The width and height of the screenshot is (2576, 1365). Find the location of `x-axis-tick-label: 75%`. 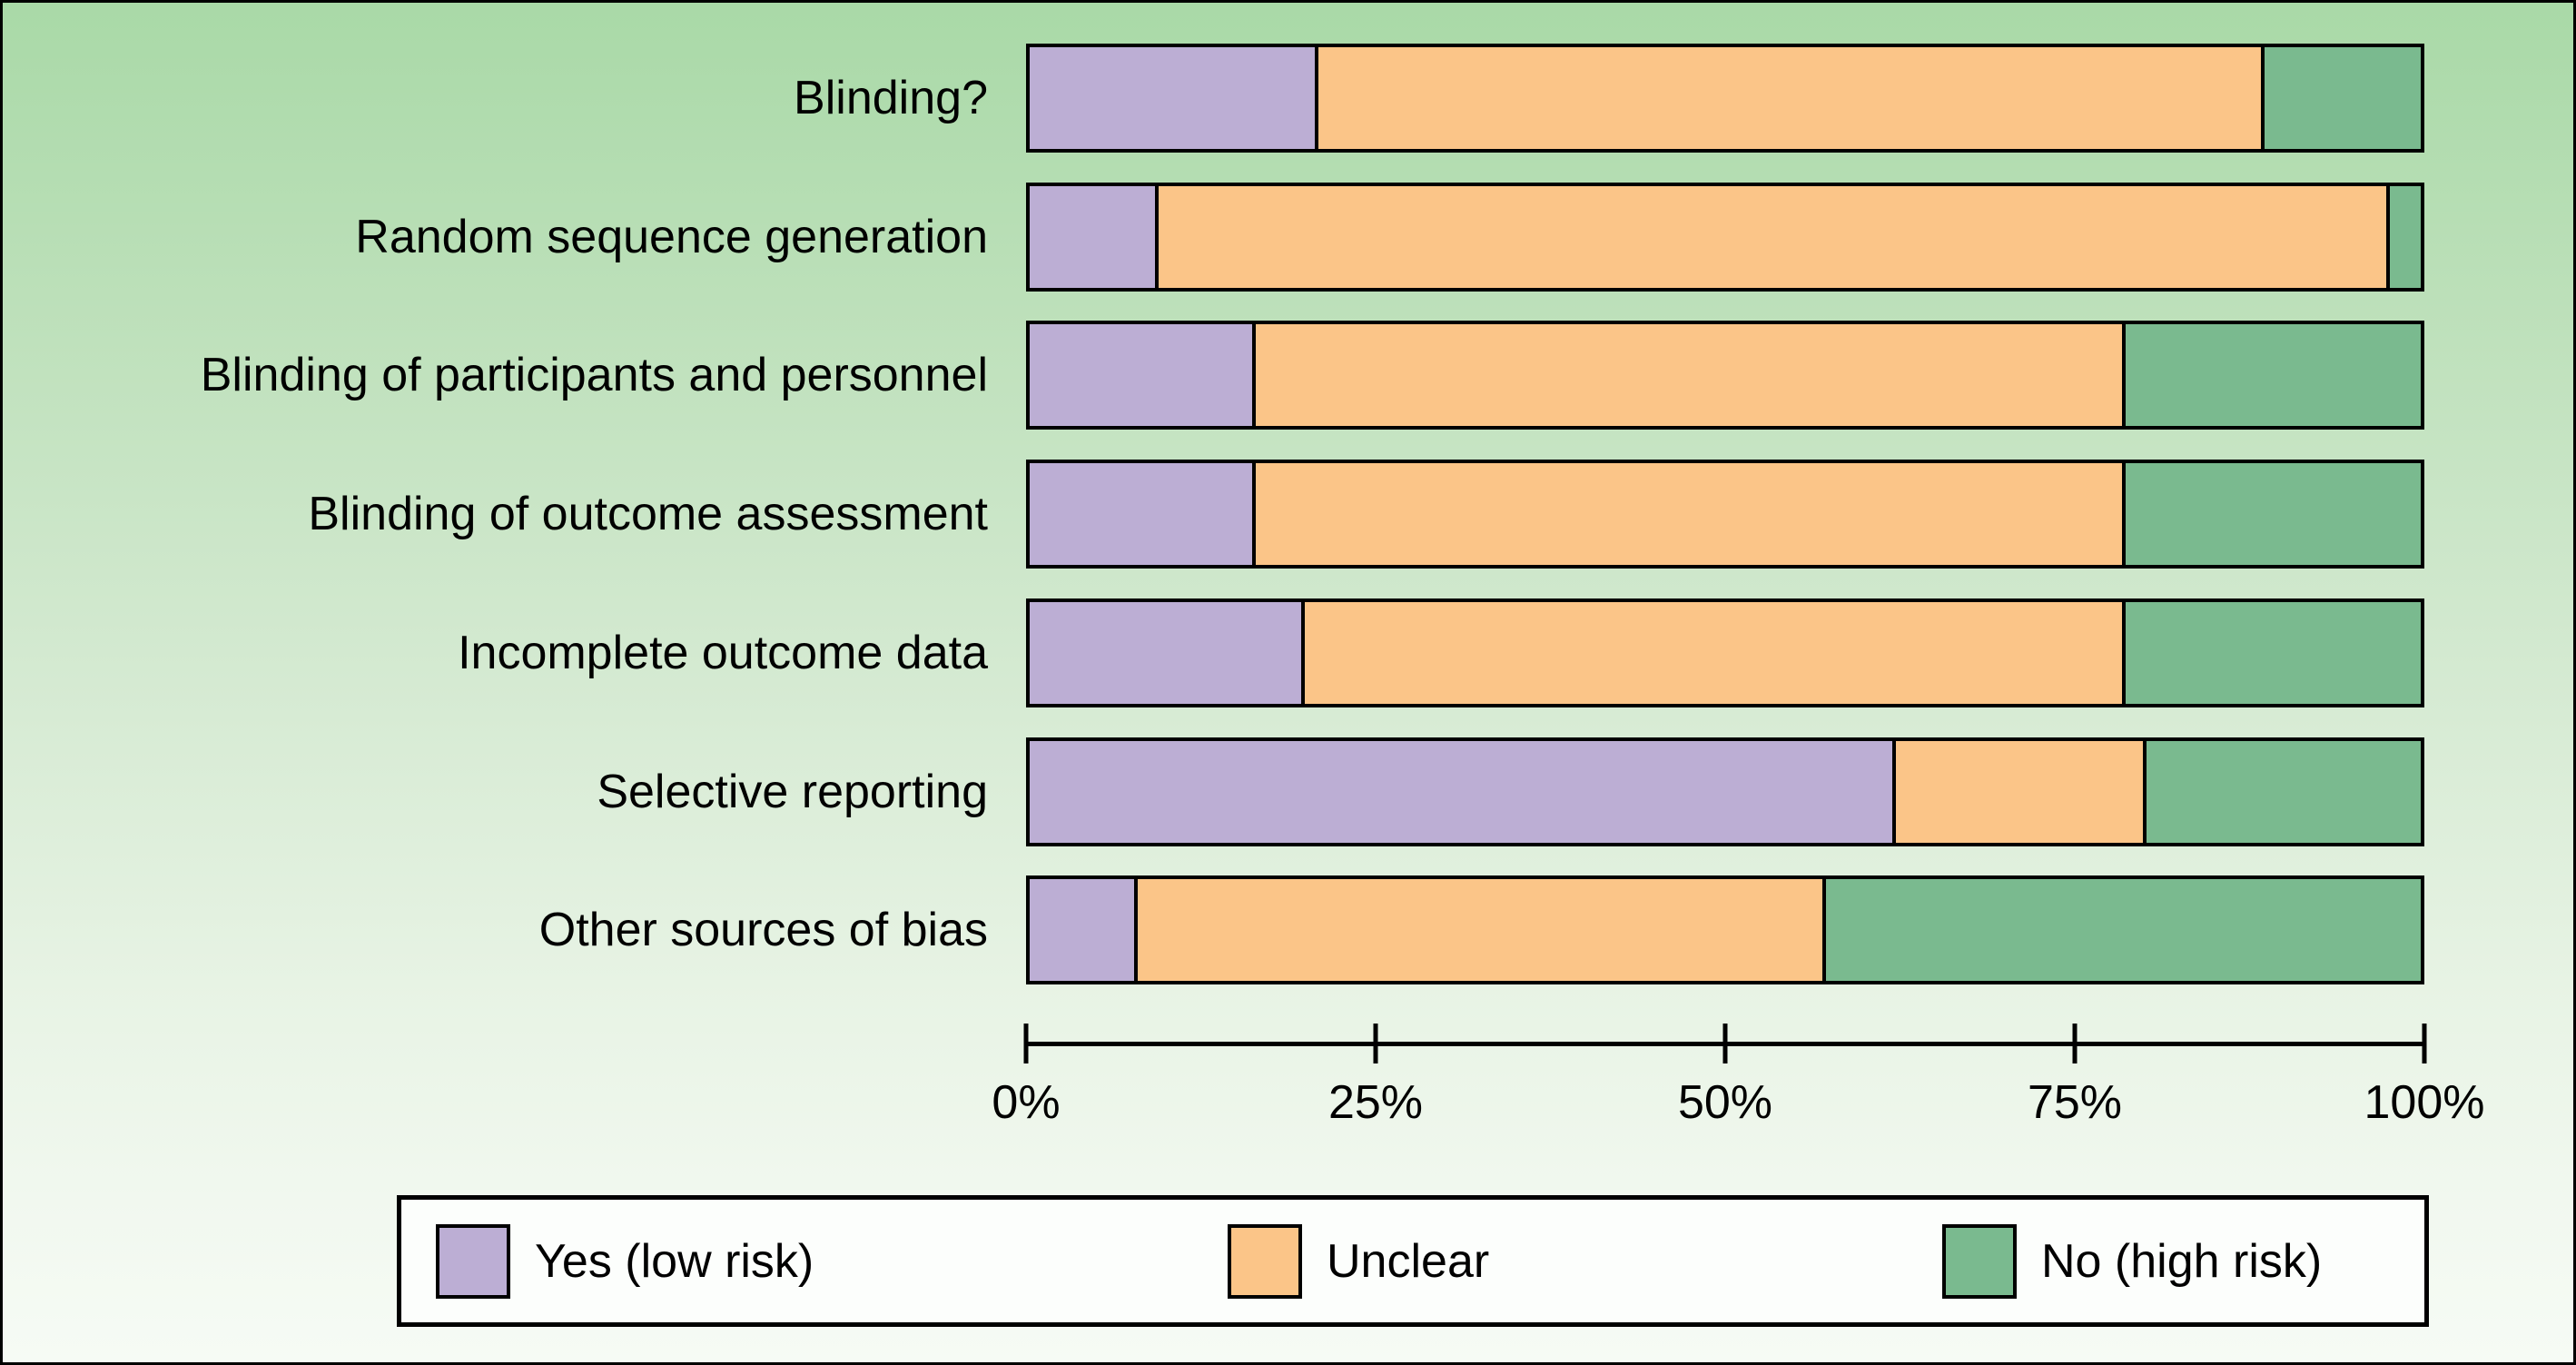

x-axis-tick-label: 75% is located at coordinates (2075, 1103).